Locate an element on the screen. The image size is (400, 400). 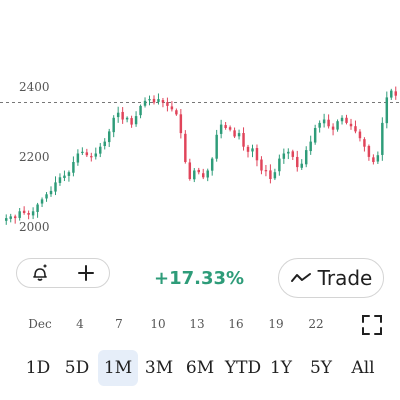
y-tick-2400: 2400 is located at coordinates (34, 87).